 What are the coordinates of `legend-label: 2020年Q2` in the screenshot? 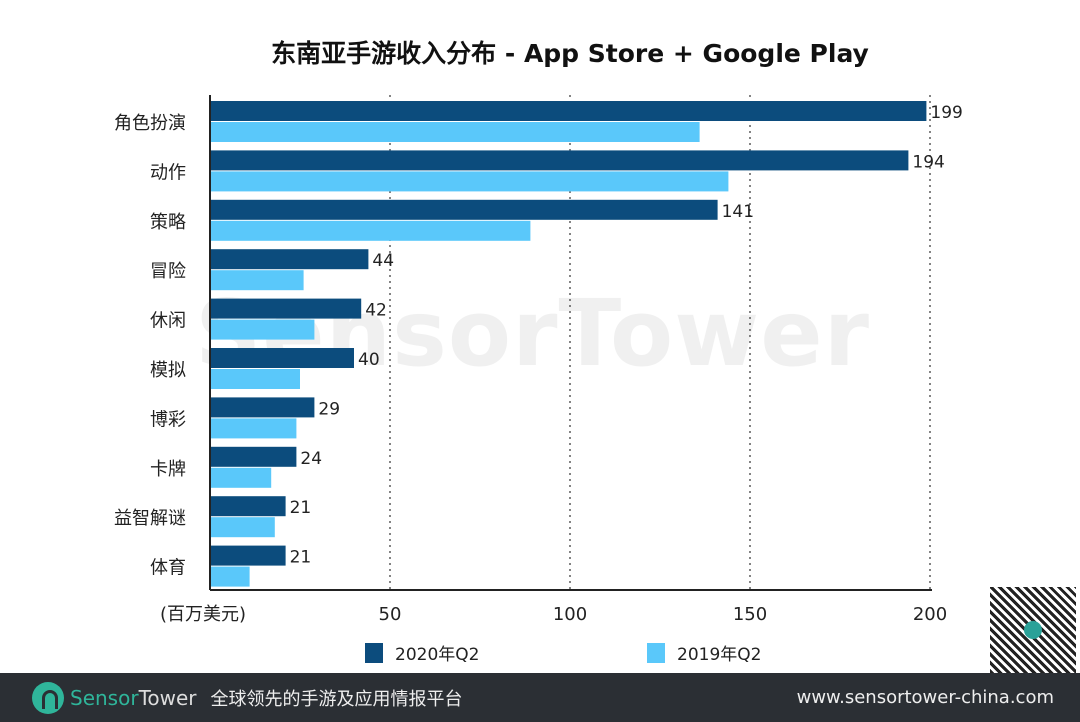 It's located at (437, 655).